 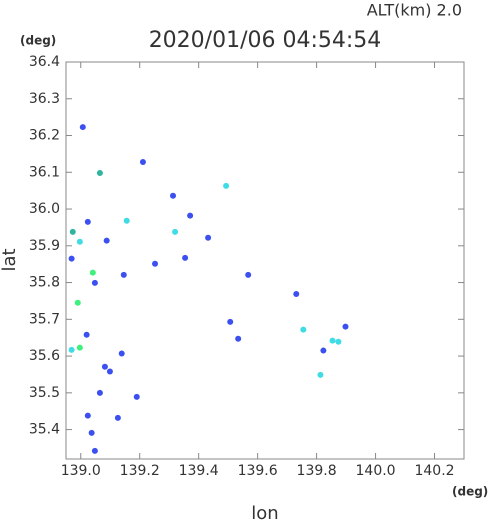 I want to click on x-axis-label: lon, so click(x=264, y=512).